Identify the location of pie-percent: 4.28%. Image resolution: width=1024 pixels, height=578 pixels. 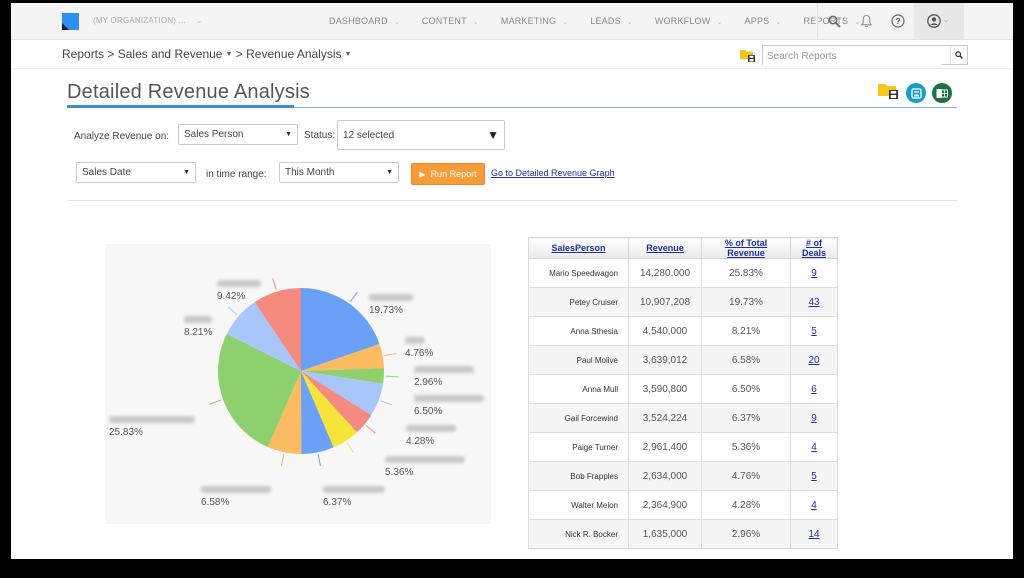
(420, 441).